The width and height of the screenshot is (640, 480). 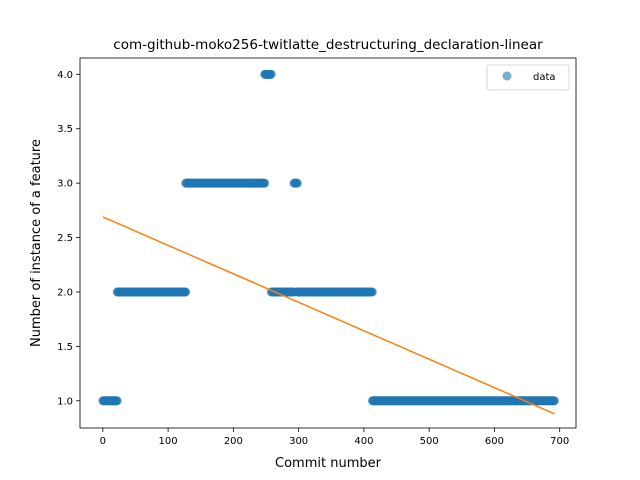 I want to click on x-ticks: 0 100 200 300 400 500 600 700, so click(x=334, y=437).